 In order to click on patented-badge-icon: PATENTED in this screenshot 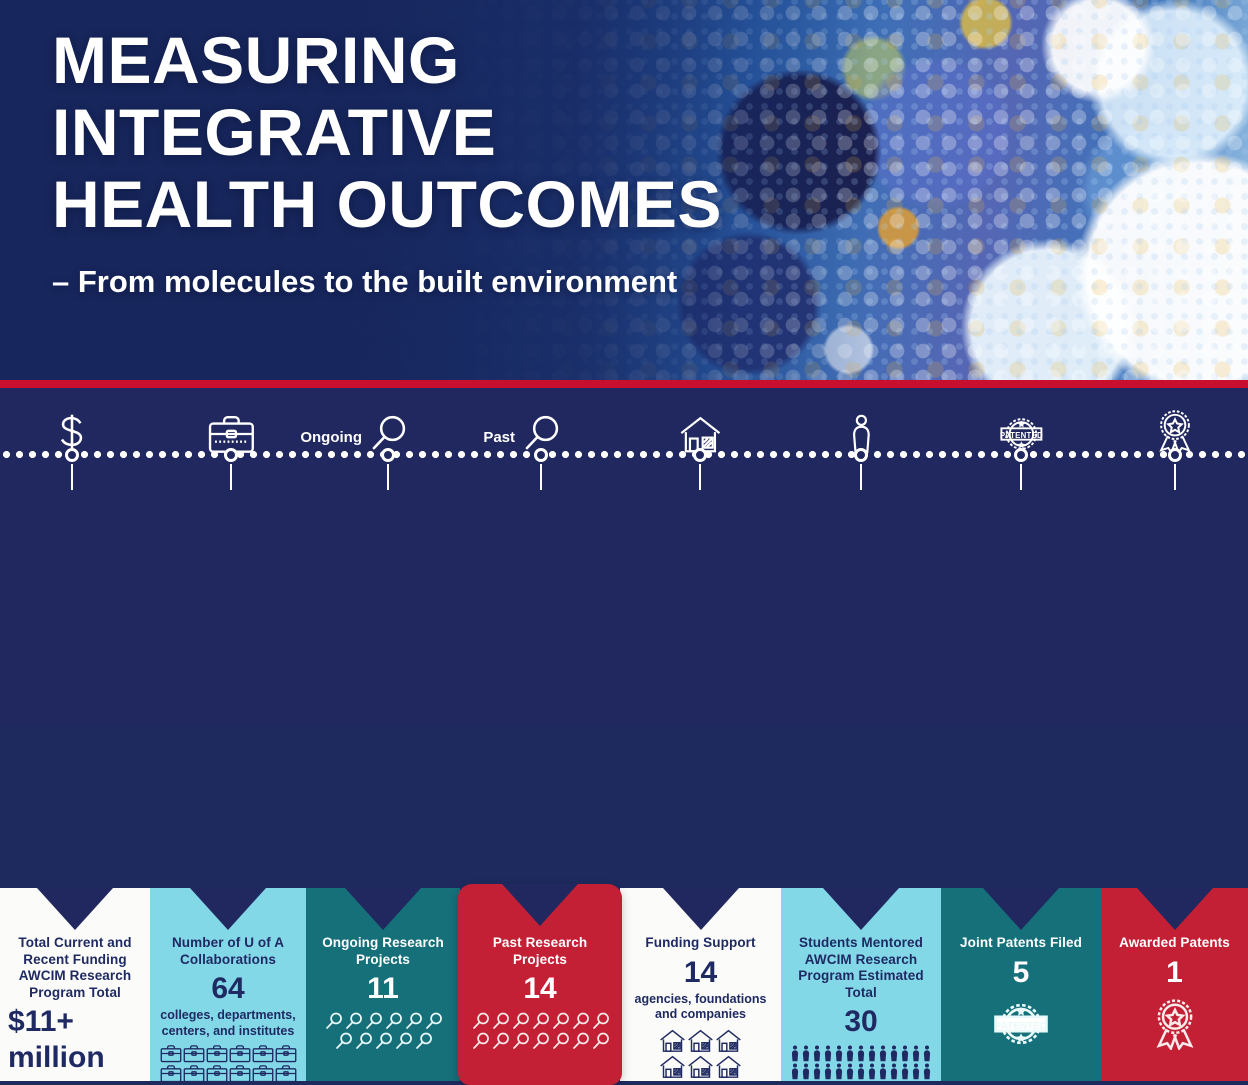, I will do `click(1021, 1026)`.